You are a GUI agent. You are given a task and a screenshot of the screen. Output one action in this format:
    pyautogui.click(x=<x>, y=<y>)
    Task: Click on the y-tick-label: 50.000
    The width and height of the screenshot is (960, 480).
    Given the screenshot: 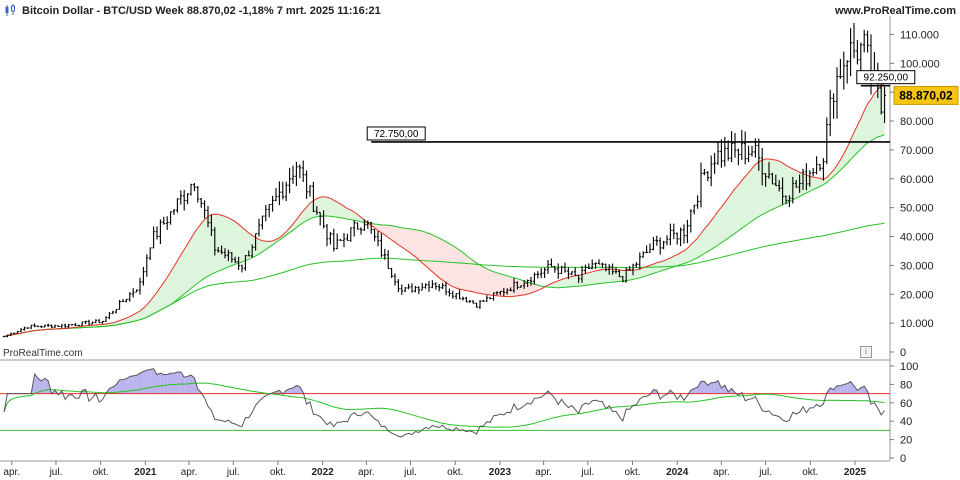 What is the action you would take?
    pyautogui.click(x=917, y=209)
    